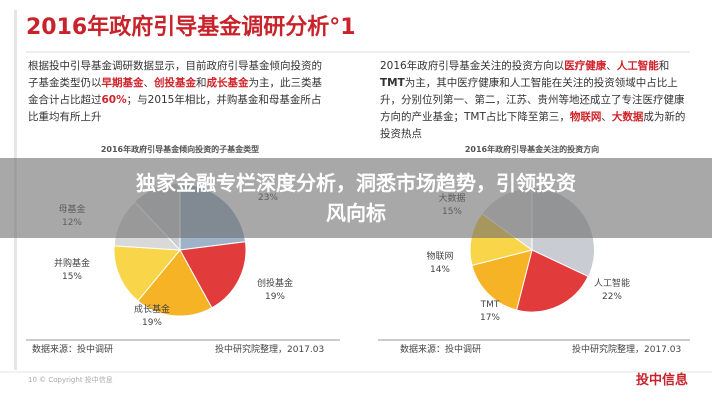 This screenshot has height=400, width=712. What do you see at coordinates (612, 297) in the screenshot?
I see `slice-value-label: 22%` at bounding box center [612, 297].